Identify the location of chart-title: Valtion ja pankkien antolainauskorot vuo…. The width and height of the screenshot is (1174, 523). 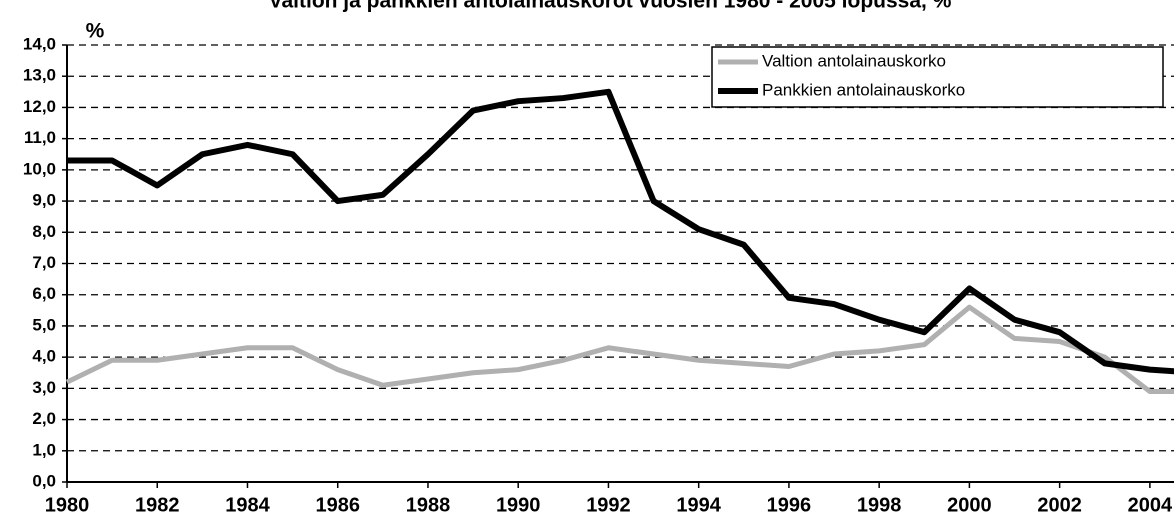
(610, 6).